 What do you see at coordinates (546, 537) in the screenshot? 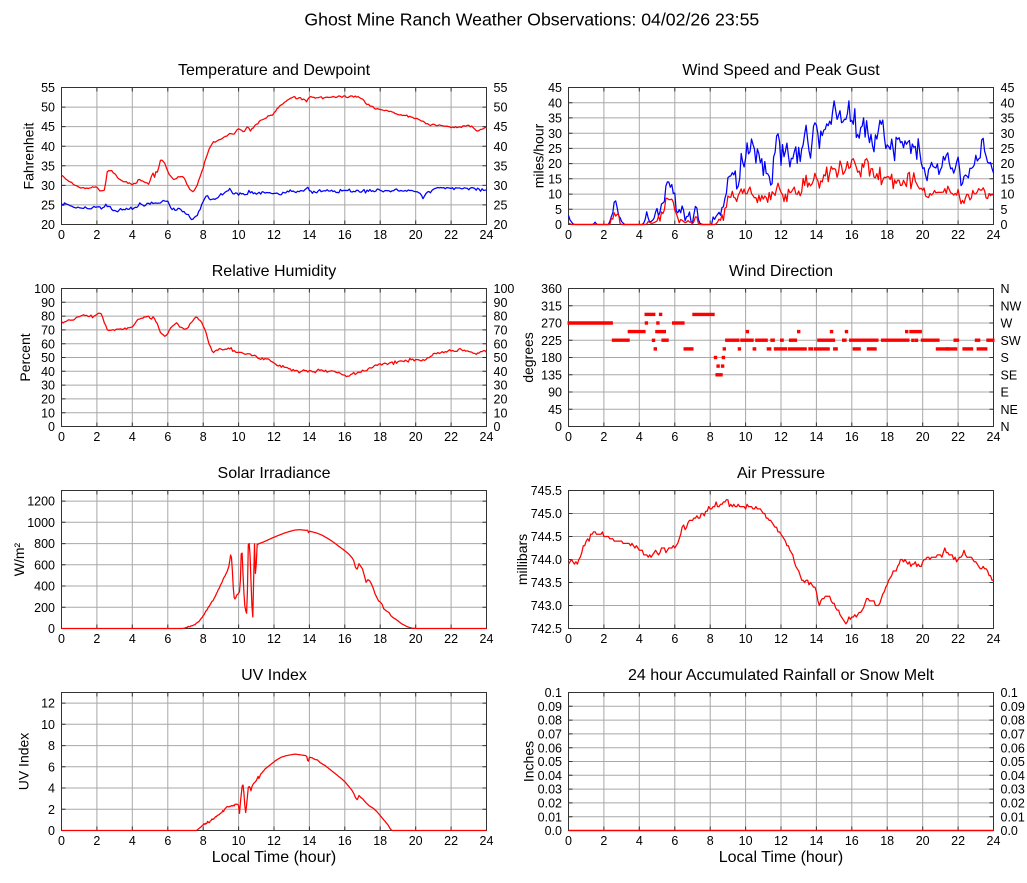
I see `svg-text: 744.5` at bounding box center [546, 537].